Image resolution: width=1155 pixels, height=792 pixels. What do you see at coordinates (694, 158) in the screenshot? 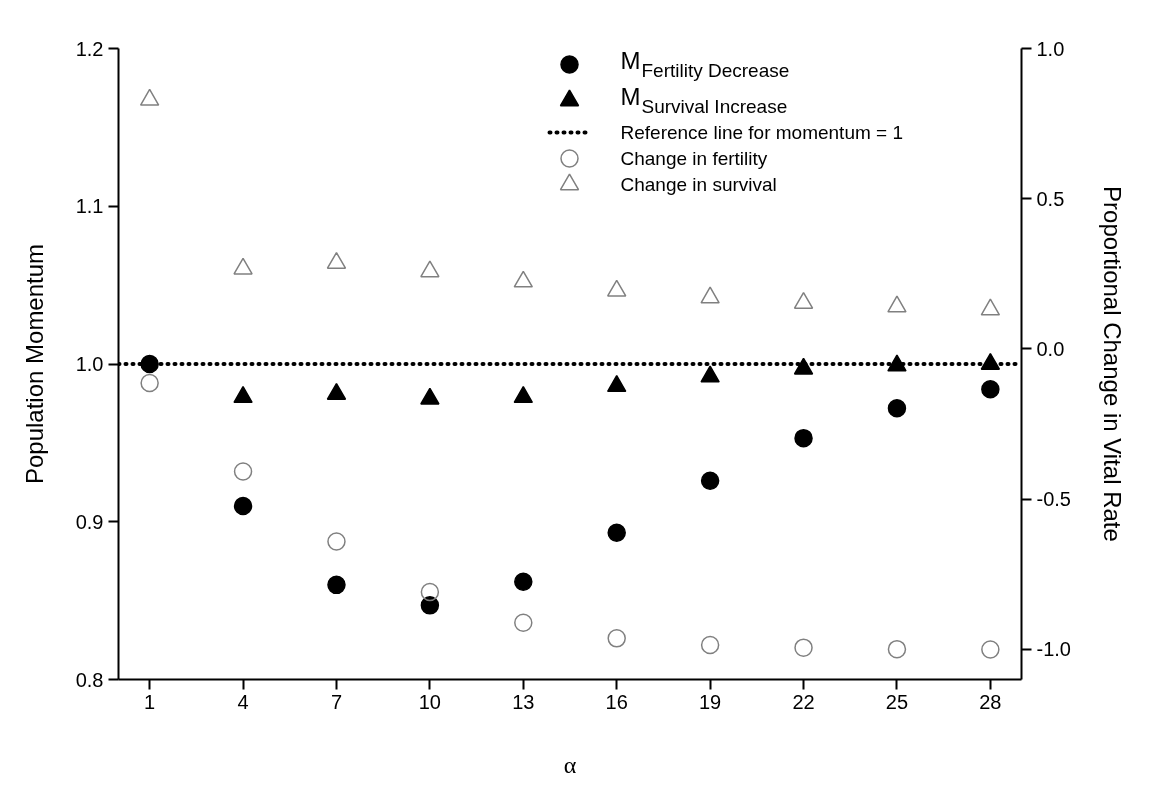
I see `legend-label: Change in fertility` at bounding box center [694, 158].